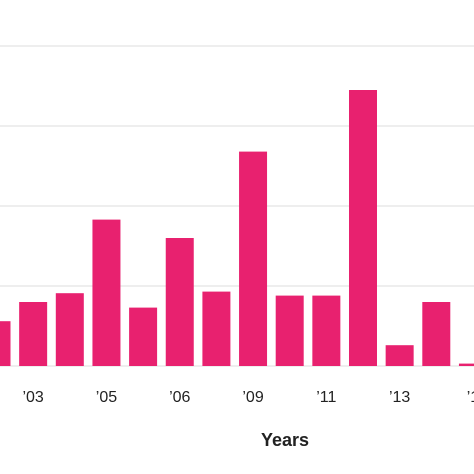 This screenshot has width=474, height=474. What do you see at coordinates (179, 397) in the screenshot?
I see `x-tick-label: ’06` at bounding box center [179, 397].